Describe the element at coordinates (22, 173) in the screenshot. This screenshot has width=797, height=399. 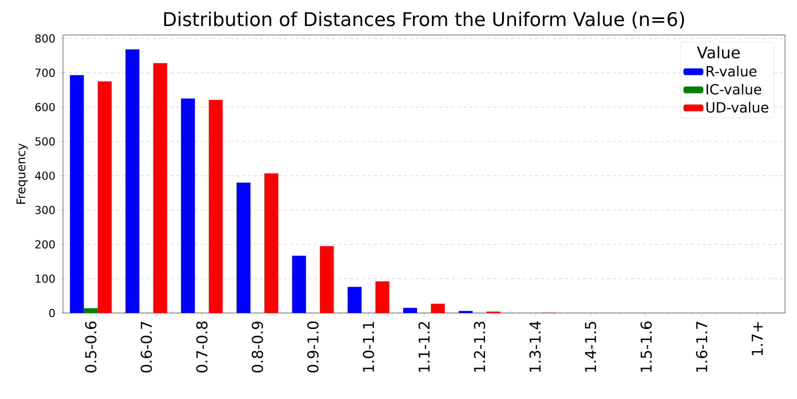
I see `y-axis-title: Frequency` at that location.